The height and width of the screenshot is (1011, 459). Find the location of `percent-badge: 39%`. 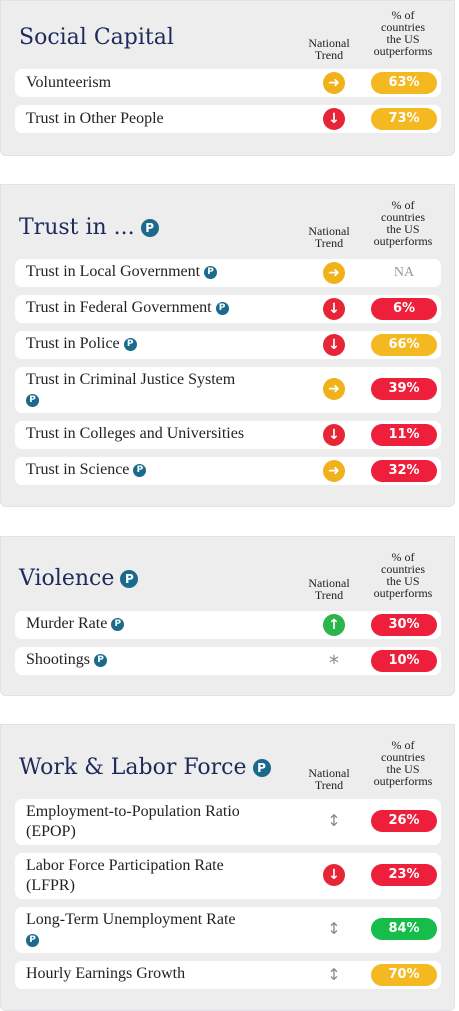

percent-badge: 39% is located at coordinates (404, 389).